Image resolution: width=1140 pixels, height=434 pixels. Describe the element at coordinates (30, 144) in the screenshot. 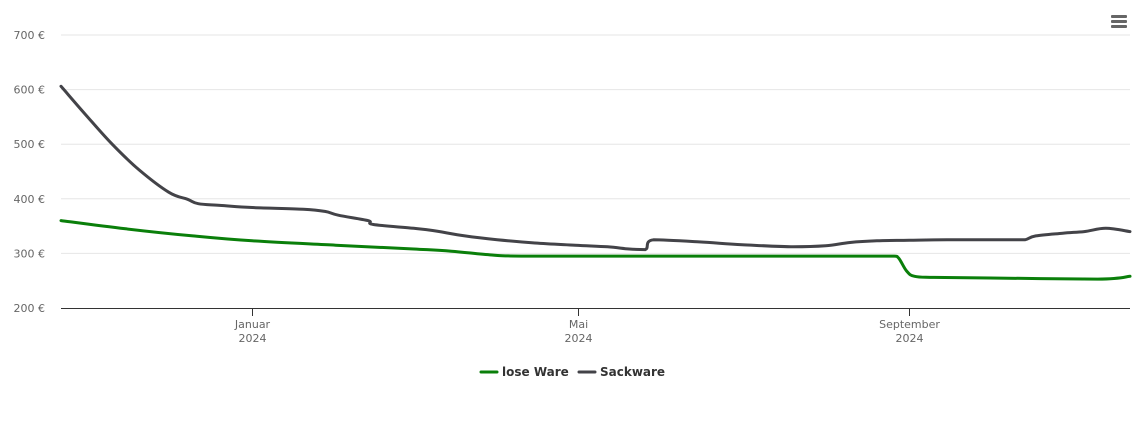

I see `y-tick-label-500: 500 €` at that location.